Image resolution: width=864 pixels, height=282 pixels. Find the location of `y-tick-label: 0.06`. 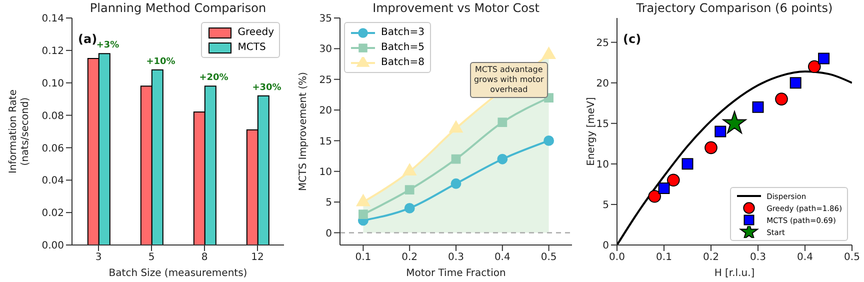

y-tick-label: 0.06 is located at coordinates (53, 148).